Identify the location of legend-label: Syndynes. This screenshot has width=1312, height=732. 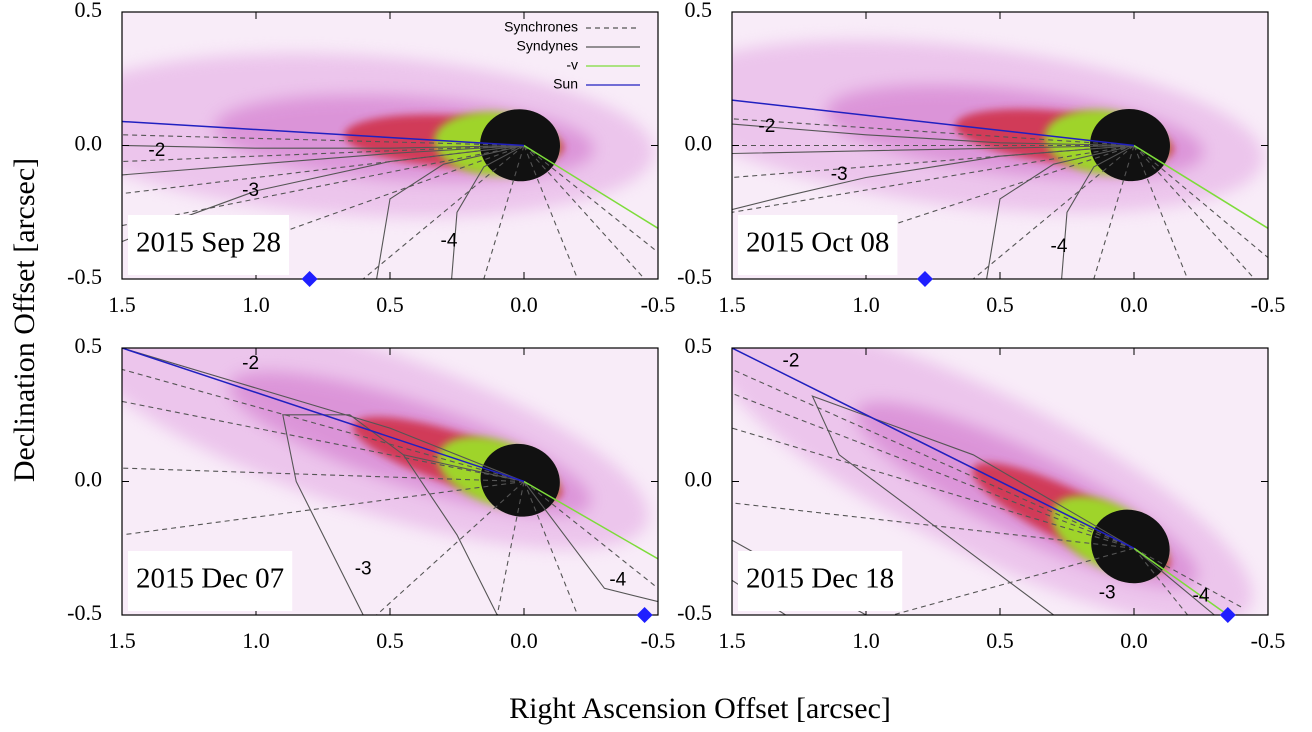
(547, 46).